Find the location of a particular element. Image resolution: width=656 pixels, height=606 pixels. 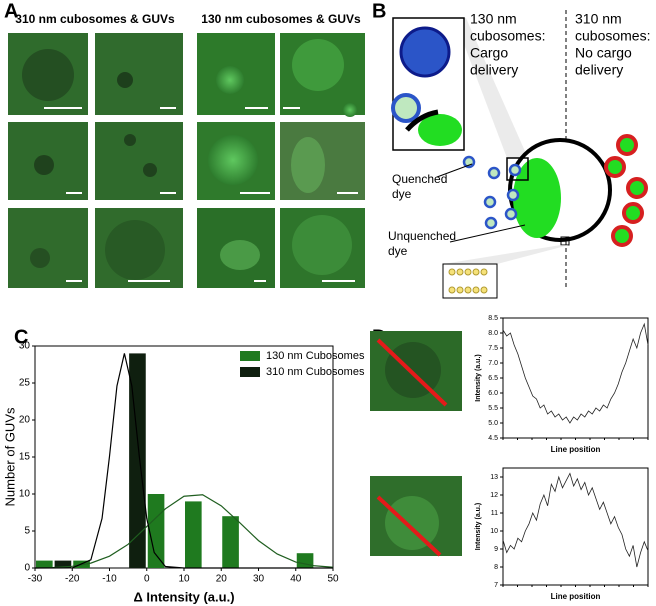

x-axis-title: Δ Intensity (a.u.) is located at coordinates (183, 596).